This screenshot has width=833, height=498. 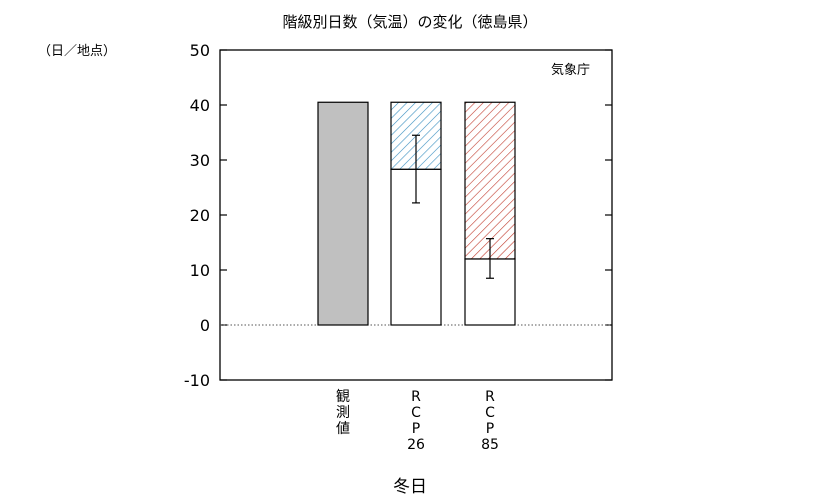 I want to click on y-tick-label: 40, so click(x=200, y=105).